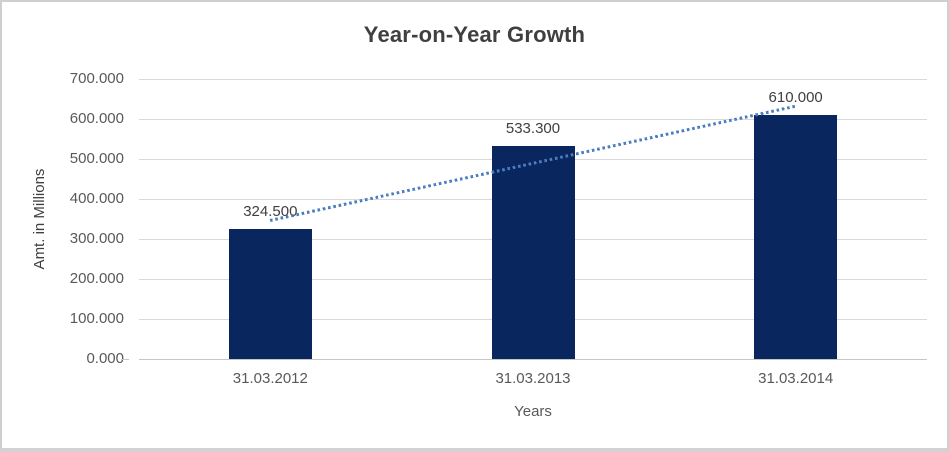 This screenshot has height=452, width=949. I want to click on category-label: 31.03.2013, so click(533, 378).